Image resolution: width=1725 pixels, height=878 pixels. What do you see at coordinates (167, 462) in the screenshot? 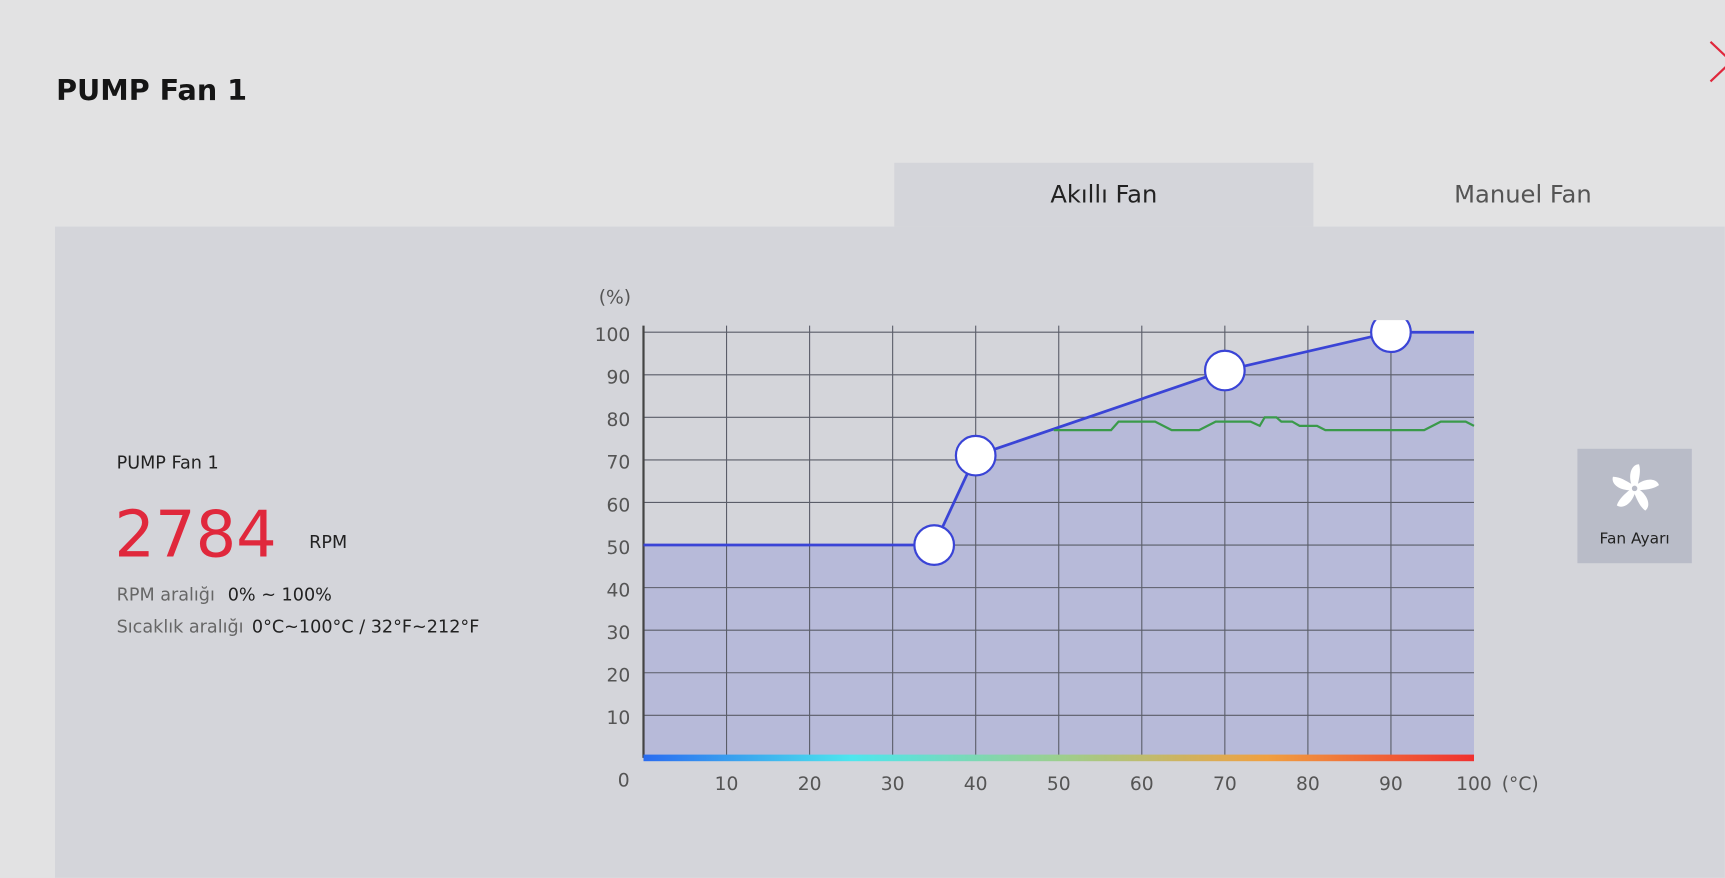
I see `fan-name: PUMP Fan 1` at bounding box center [167, 462].